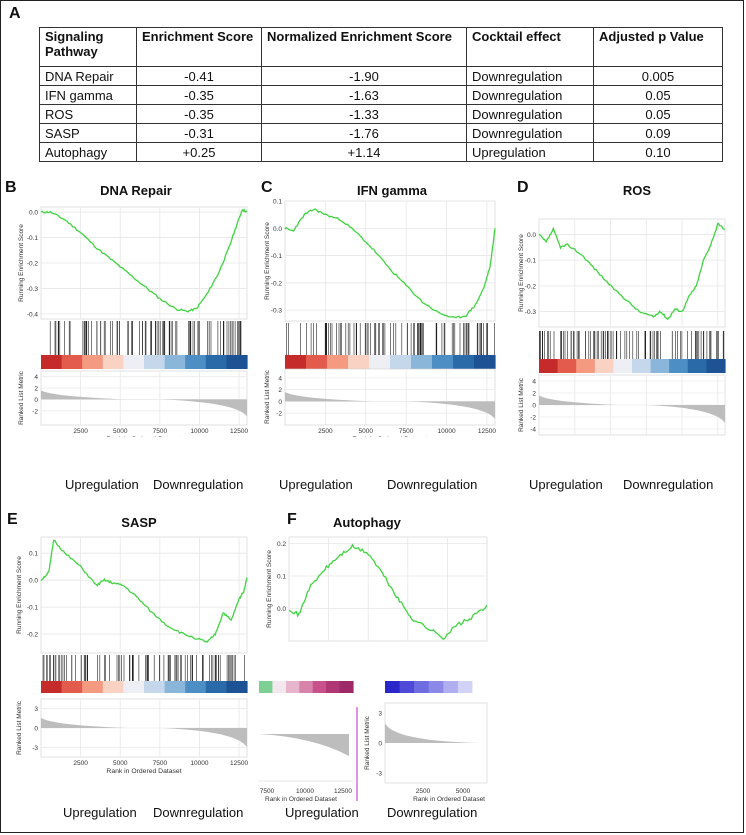 The height and width of the screenshot is (835, 746). I want to click on es-ytick-label: -0.1, so click(277, 256).